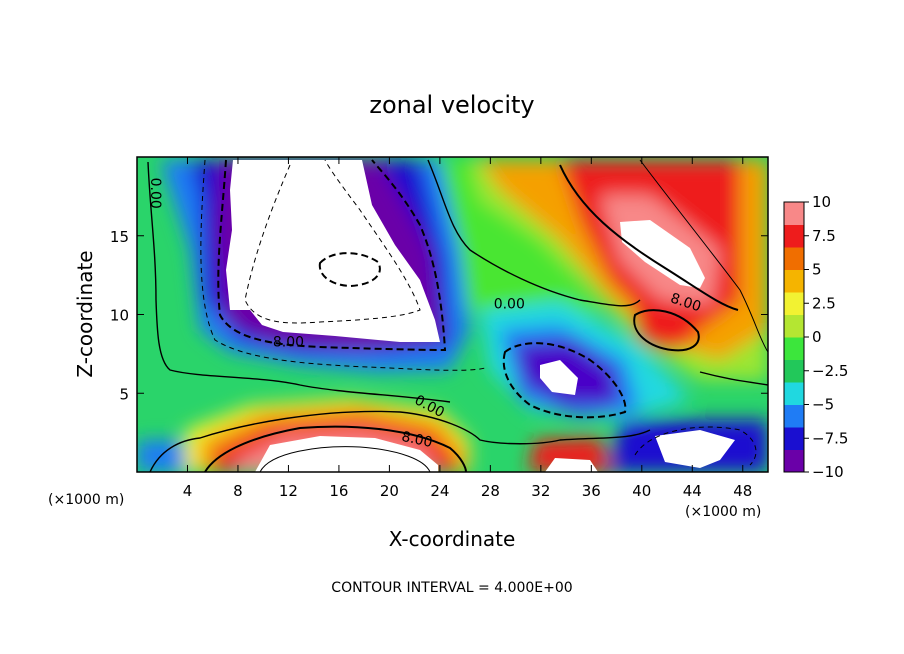  Describe the element at coordinates (692, 491) in the screenshot. I see `x-tick-label: 44` at that location.